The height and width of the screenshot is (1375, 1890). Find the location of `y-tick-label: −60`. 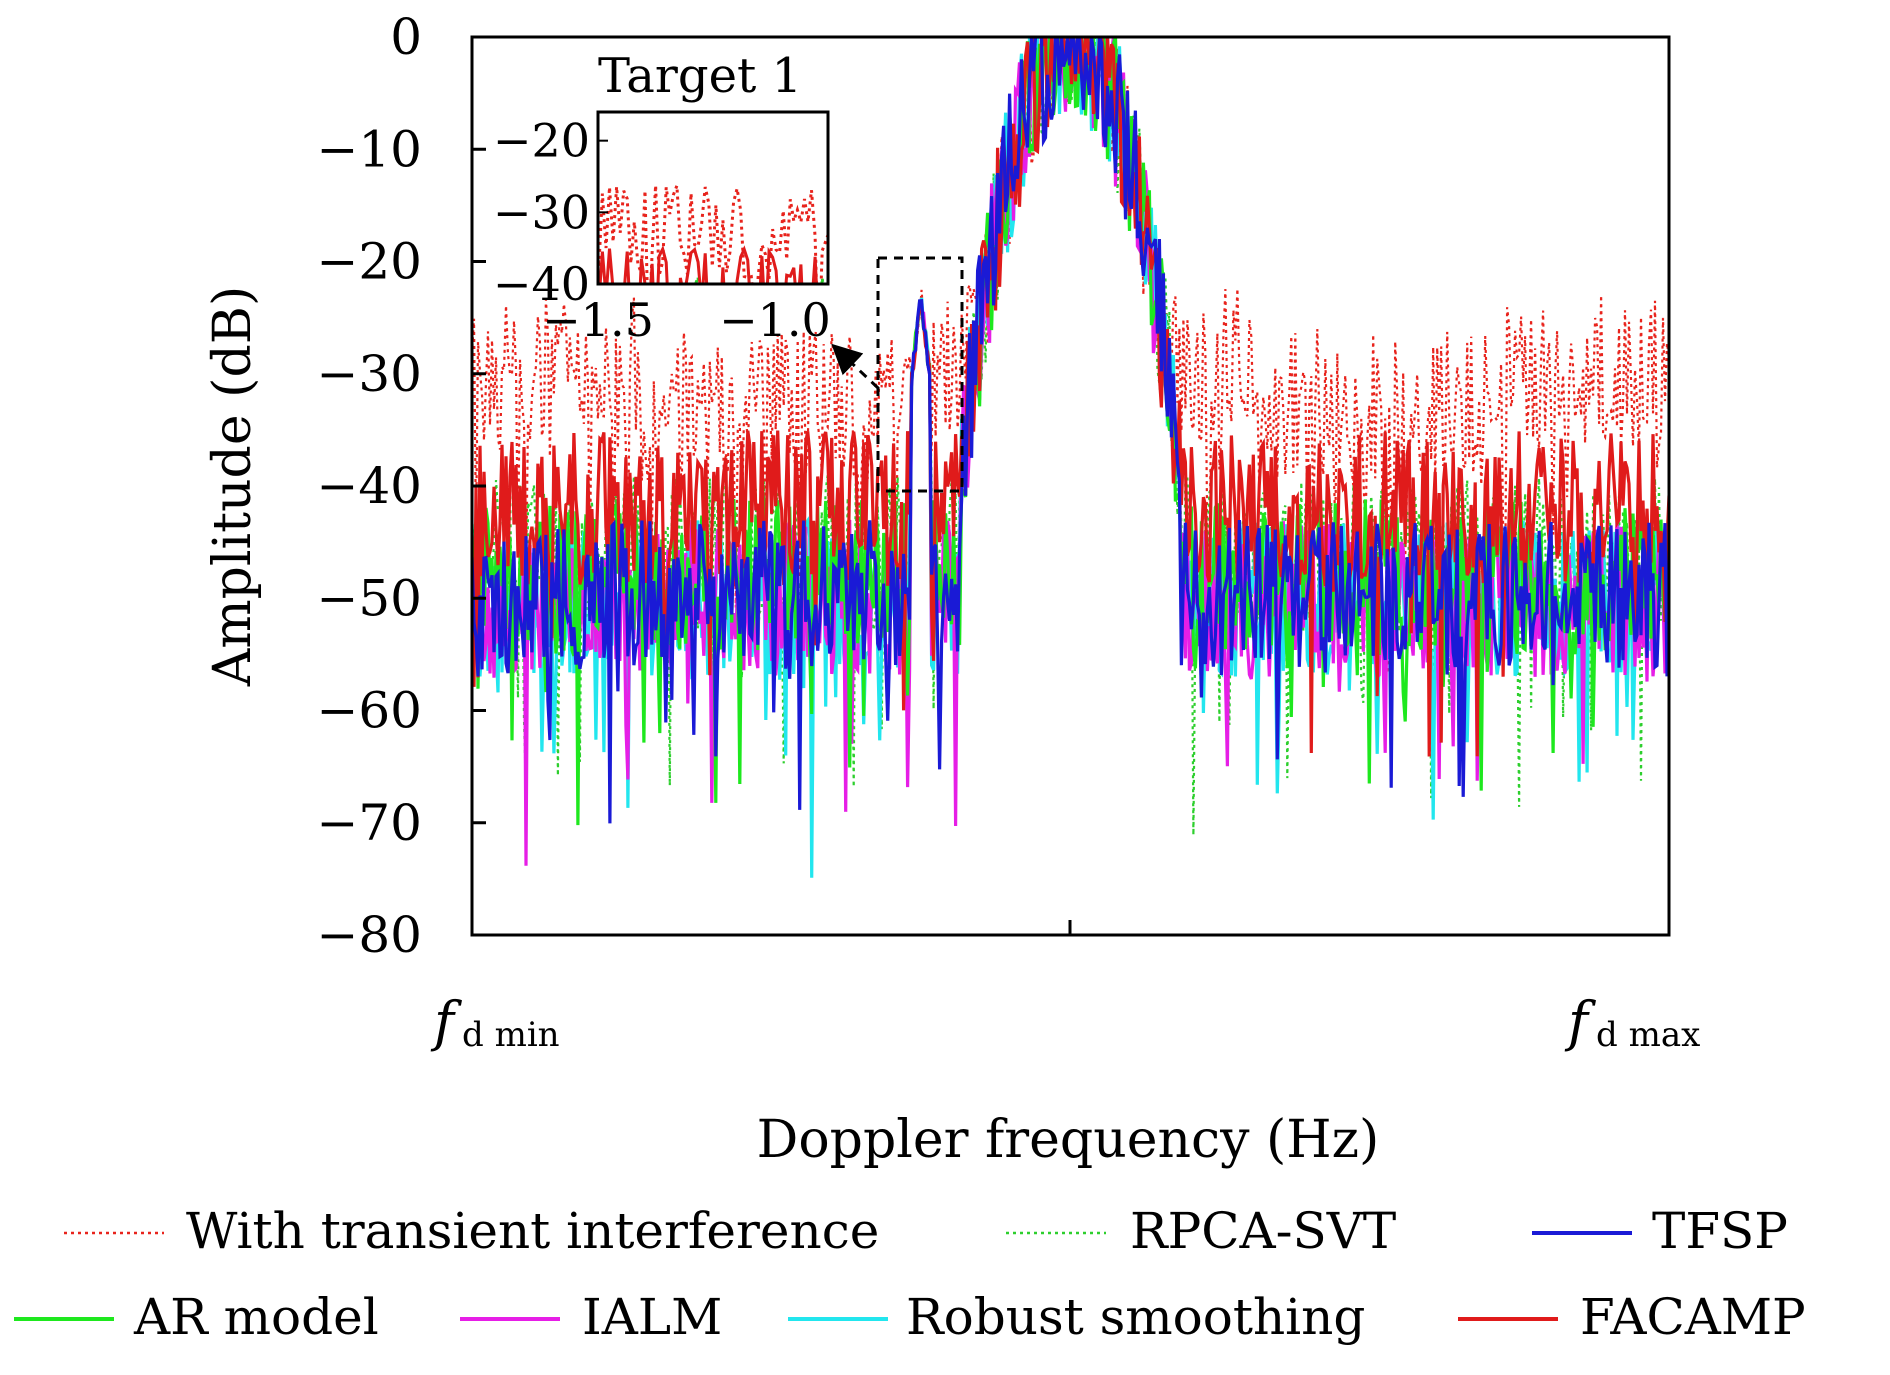

y-tick-label: −60 is located at coordinates (369, 711).